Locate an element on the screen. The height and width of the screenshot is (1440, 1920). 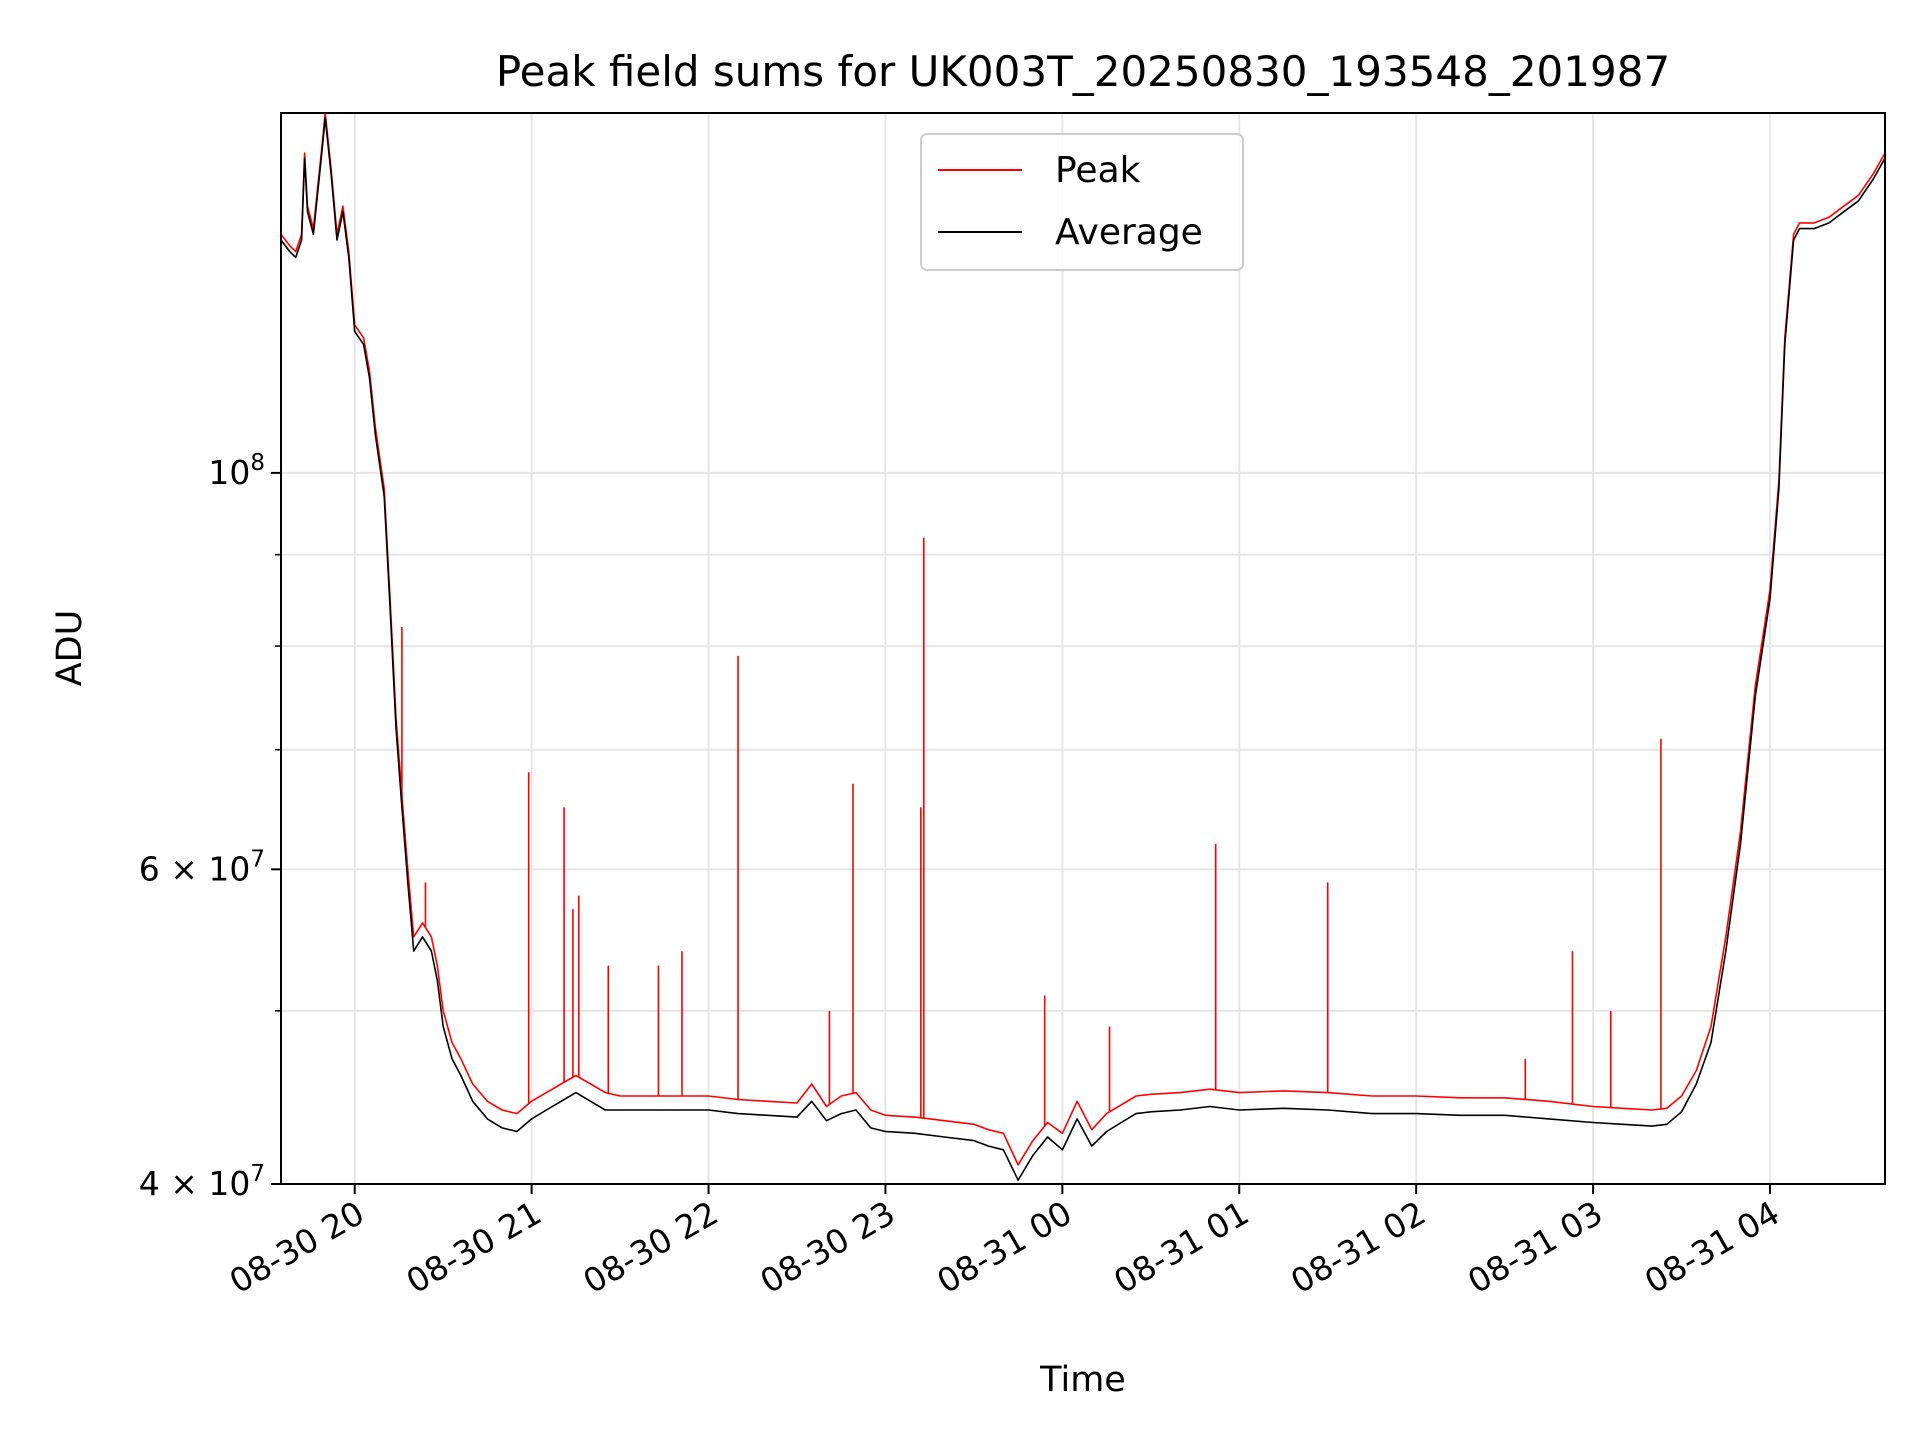
legend-label-peak: Peak is located at coordinates (1098, 170).